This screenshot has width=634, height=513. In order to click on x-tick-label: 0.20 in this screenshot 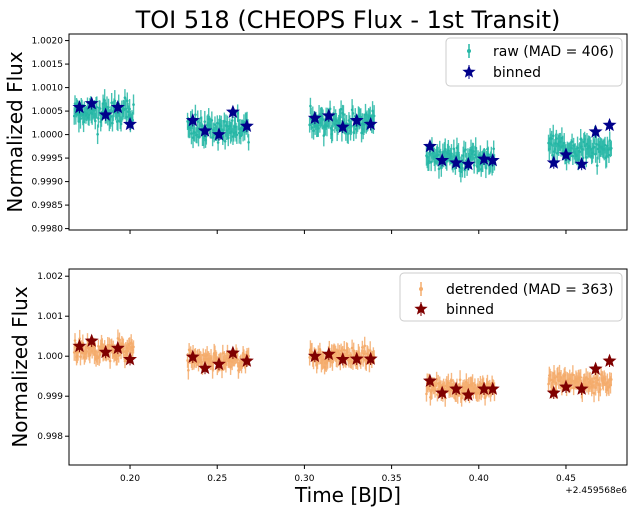, I will do `click(130, 479)`.